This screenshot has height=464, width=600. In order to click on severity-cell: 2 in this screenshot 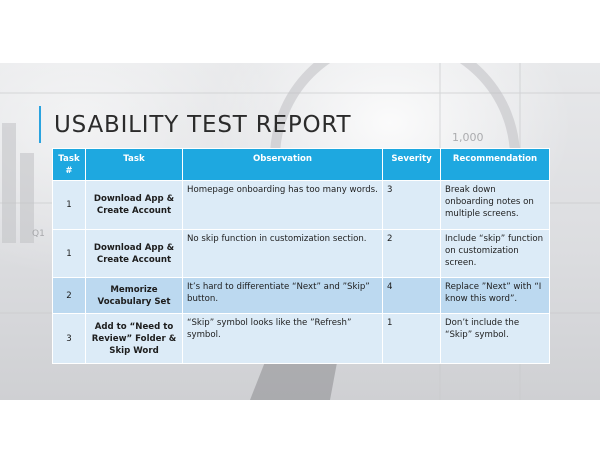, I will do `click(411, 253)`.